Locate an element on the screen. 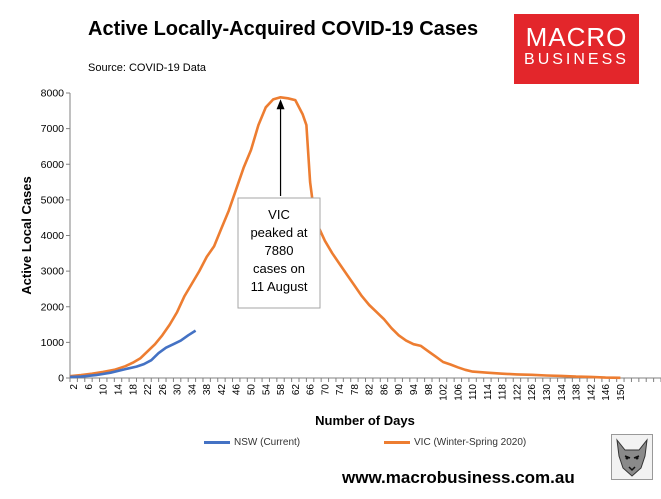 The image size is (661, 499). legend-item-vic: VIC (Winter-Spring 2020) is located at coordinates (455, 442).